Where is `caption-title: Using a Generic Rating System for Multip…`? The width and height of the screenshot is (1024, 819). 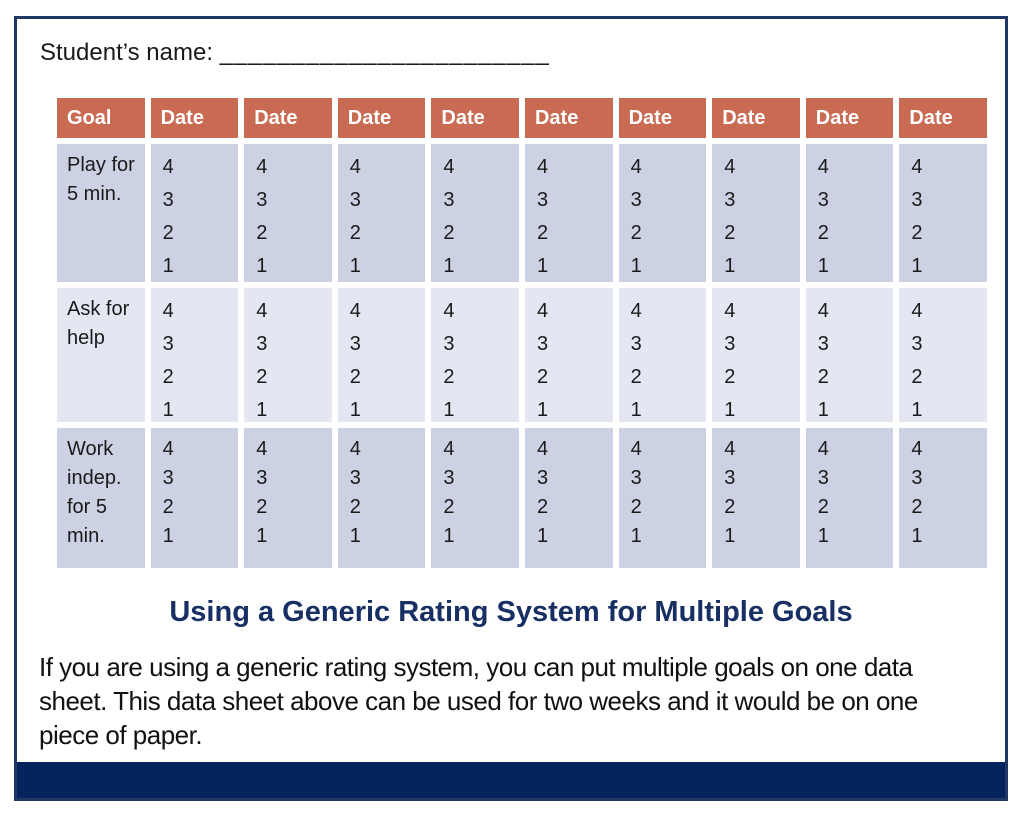 caption-title: Using a Generic Rating System for Multip… is located at coordinates (511, 612).